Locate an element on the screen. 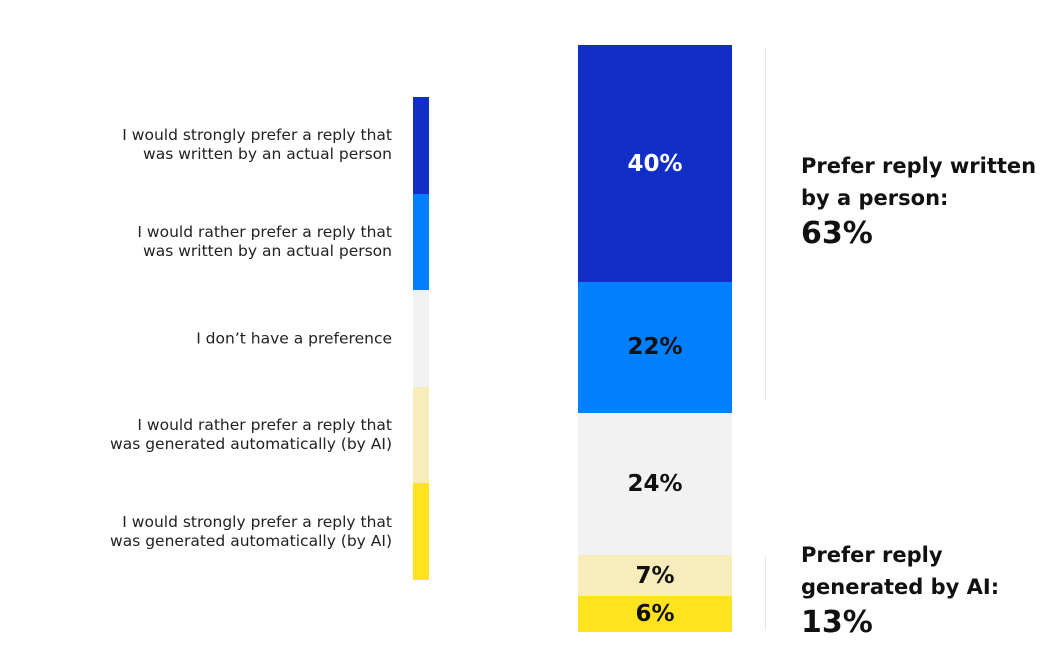 Image resolution: width=1059 pixels, height=672 pixels. bar-segment: 40% is located at coordinates (655, 164).